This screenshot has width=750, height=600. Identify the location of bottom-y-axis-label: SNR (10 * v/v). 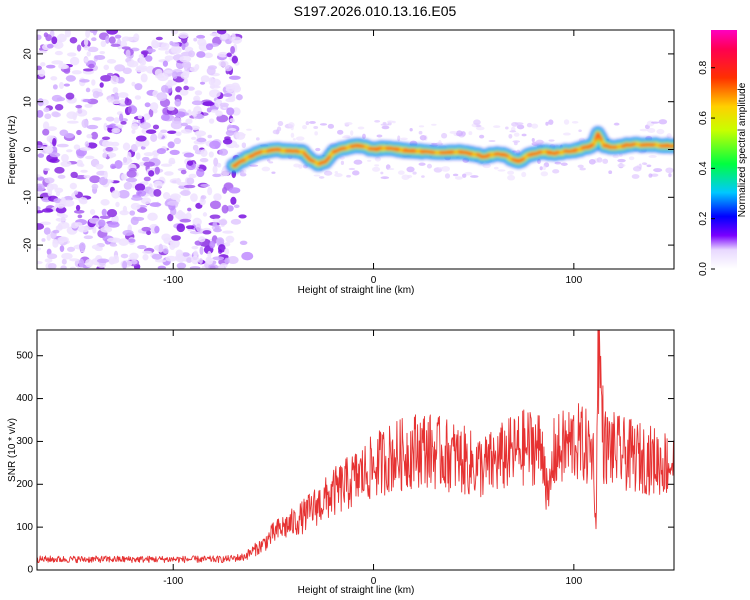
(12, 450).